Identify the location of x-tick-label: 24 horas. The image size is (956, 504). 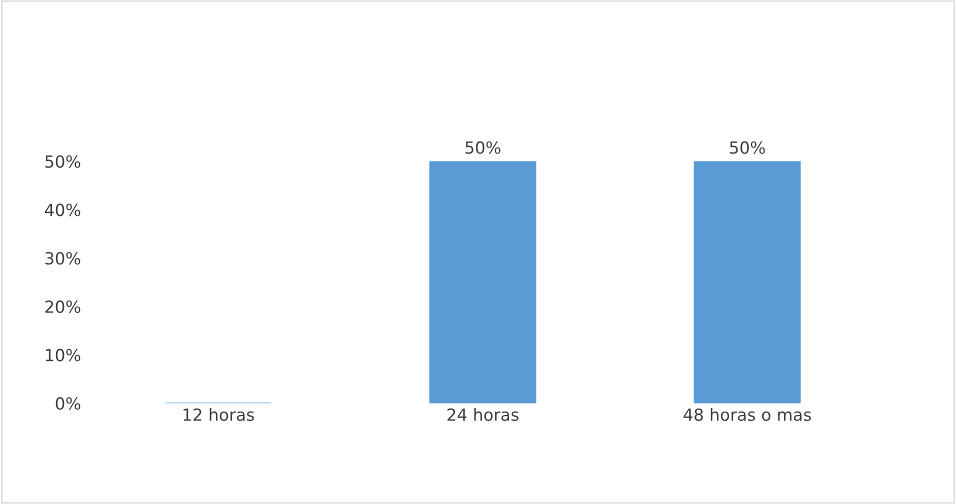
(482, 414).